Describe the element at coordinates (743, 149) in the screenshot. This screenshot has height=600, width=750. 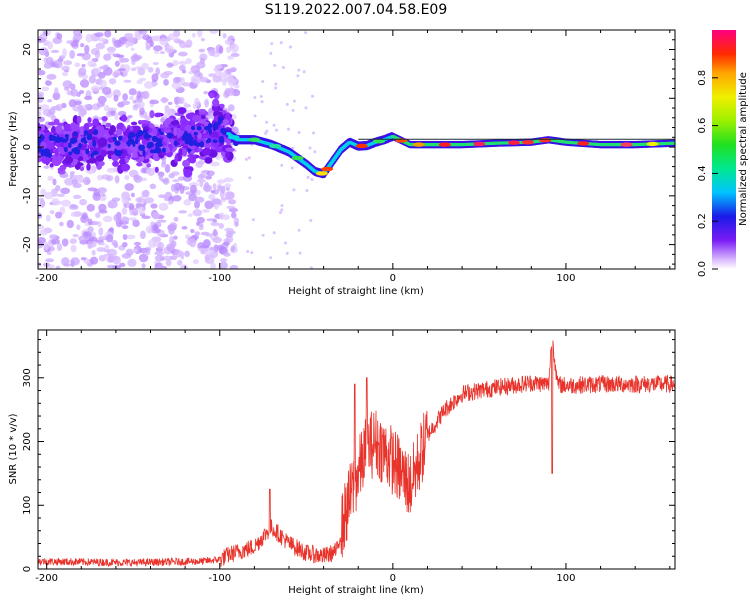
I see `colorbar-label: Normalized spectral amplitude` at that location.